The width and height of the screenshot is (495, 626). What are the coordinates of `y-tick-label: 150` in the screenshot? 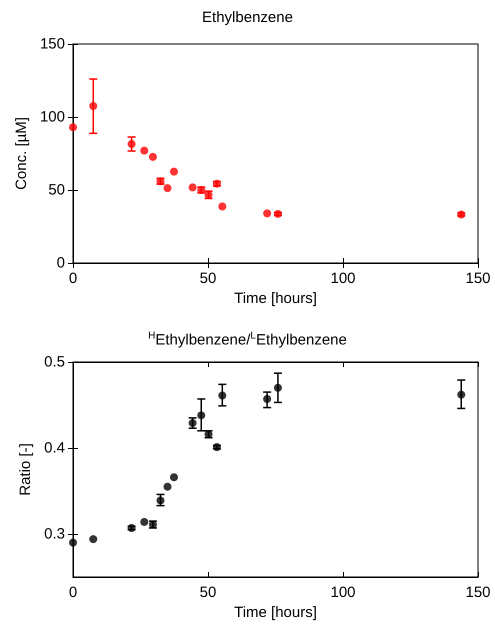 It's located at (52, 44).